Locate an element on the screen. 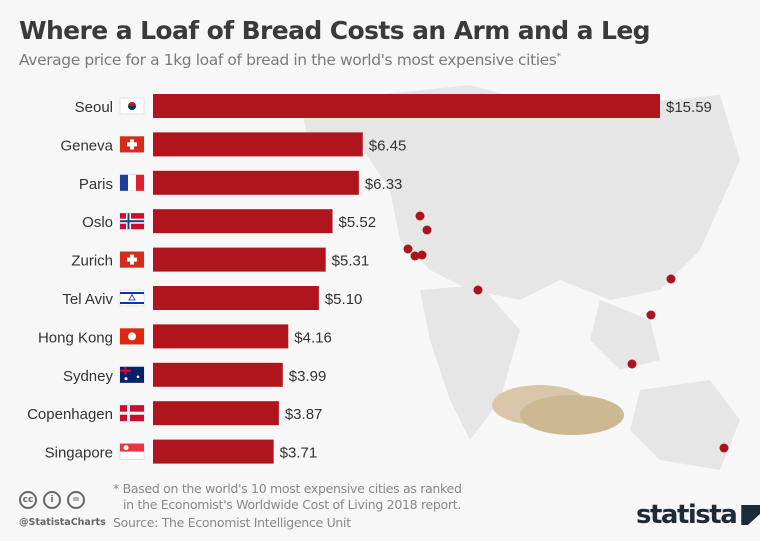  statista-logo: statista is located at coordinates (698, 515).